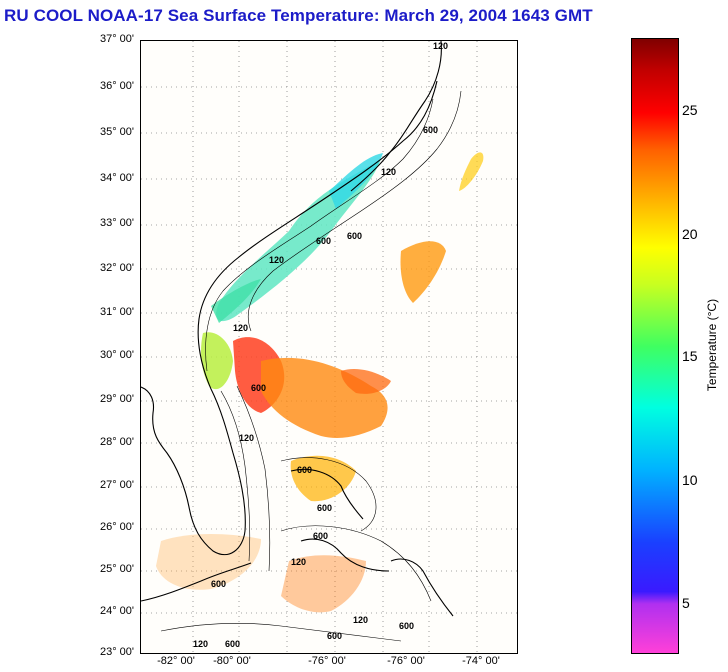 This screenshot has height=672, width=728. I want to click on lat-label: 31° 00', so click(116, 312).